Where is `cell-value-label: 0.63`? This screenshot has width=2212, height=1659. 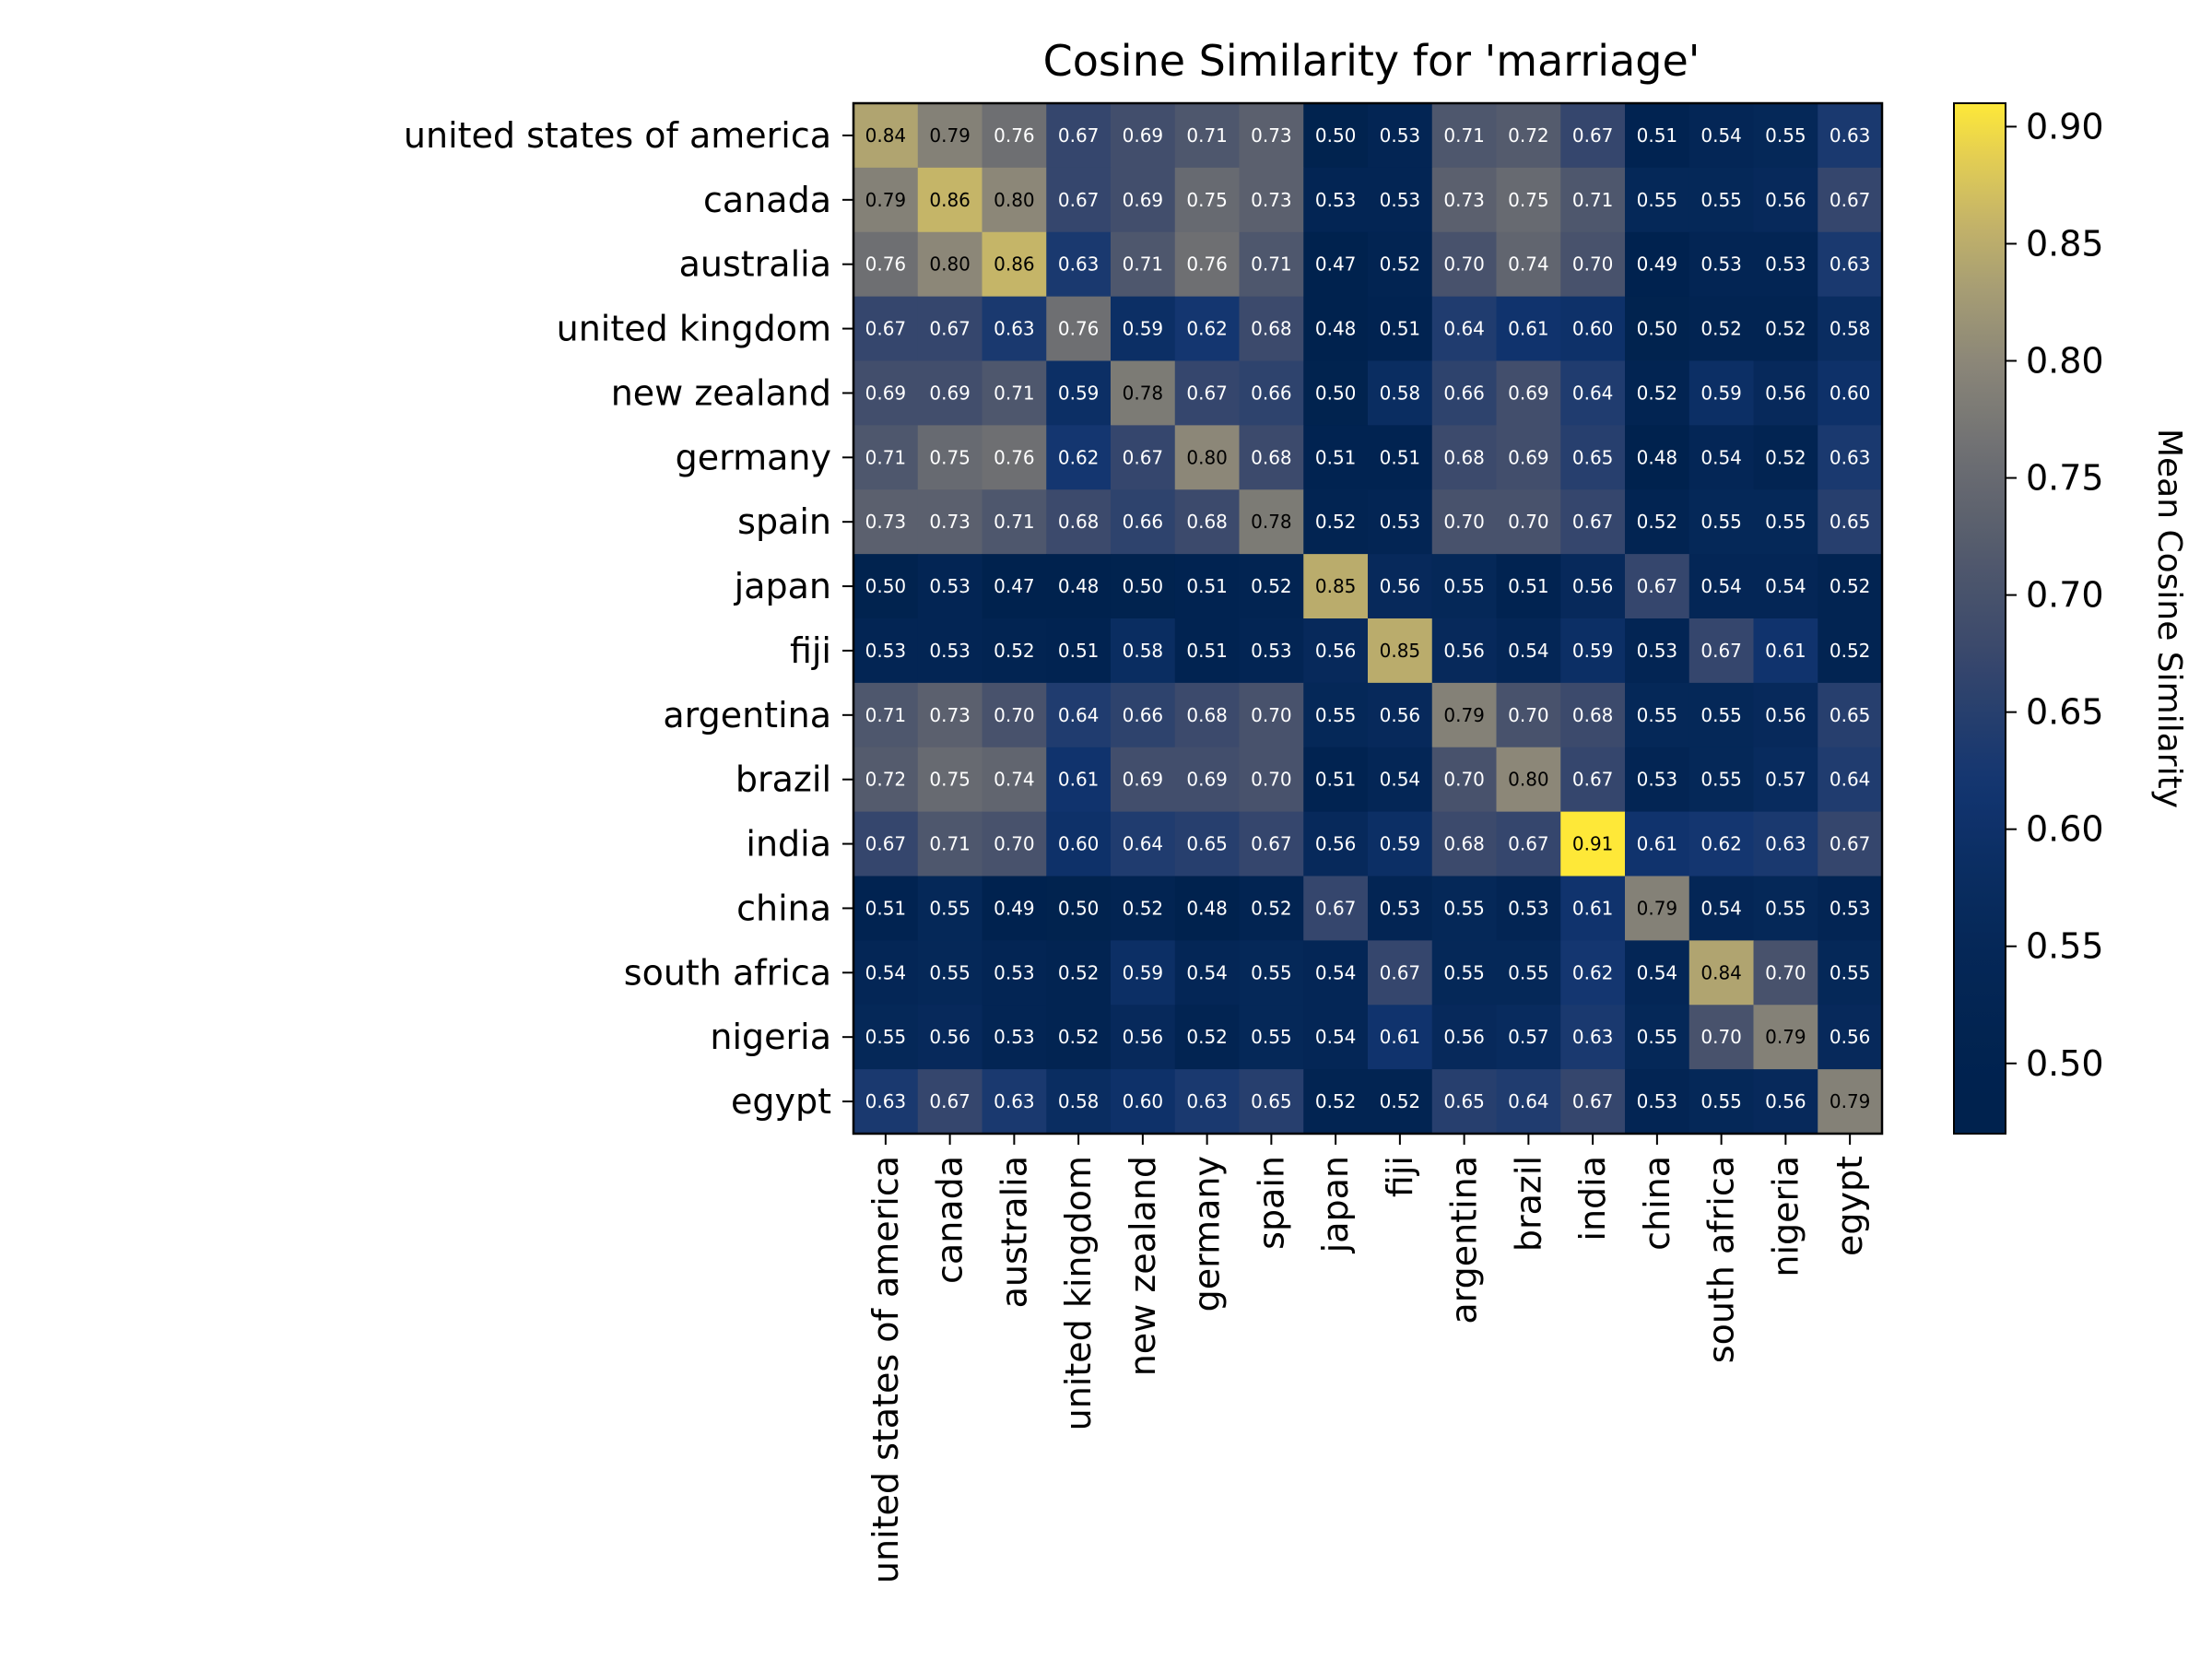
cell-value-label: 0.63 is located at coordinates (1079, 264).